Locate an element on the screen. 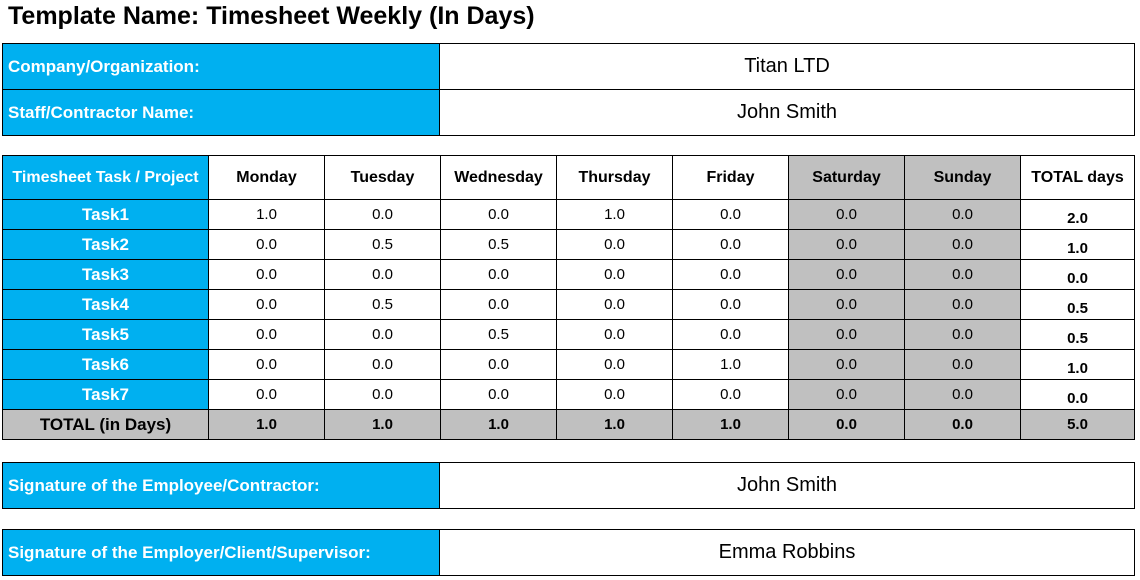  task-name: Task3 is located at coordinates (105, 274).